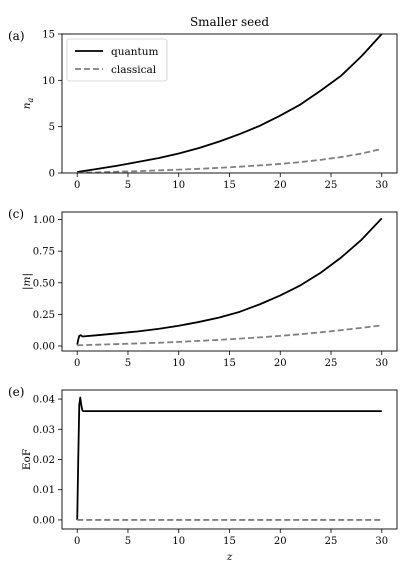 The image size is (415, 581). I want to click on y-tick-label: 0.75, so click(44, 252).